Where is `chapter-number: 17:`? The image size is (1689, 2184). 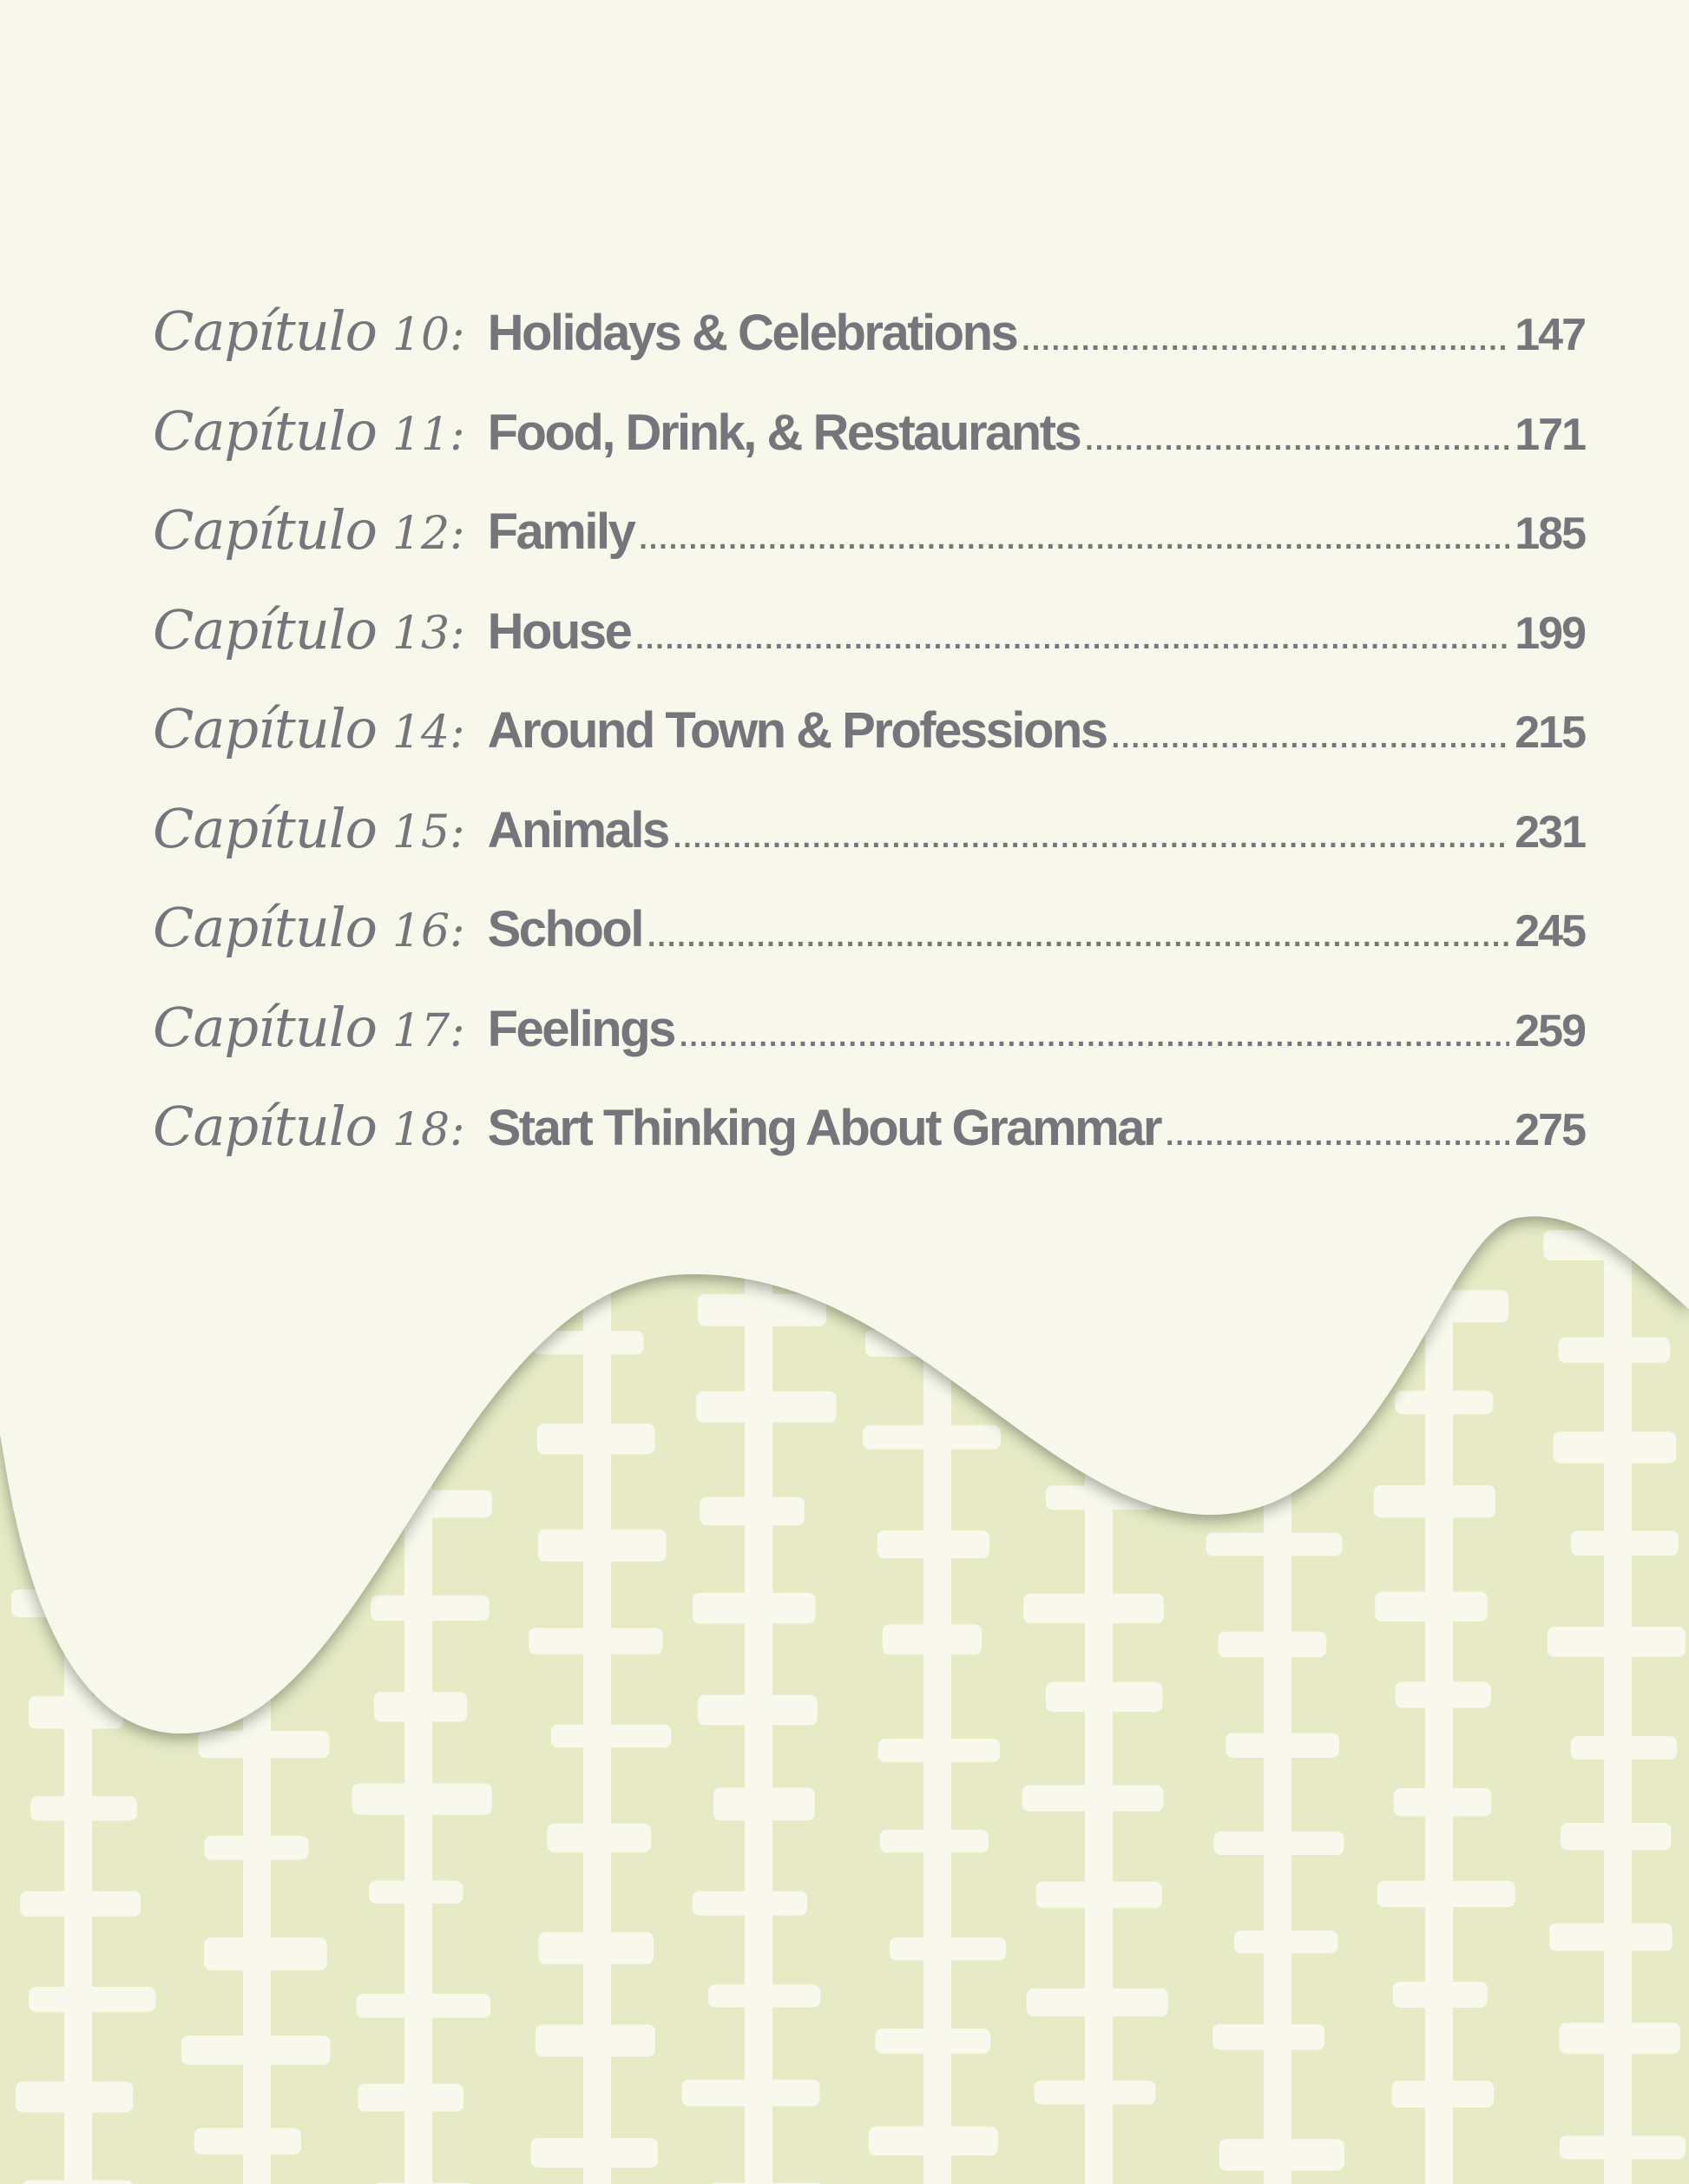
chapter-number: 17: is located at coordinates (428, 1030).